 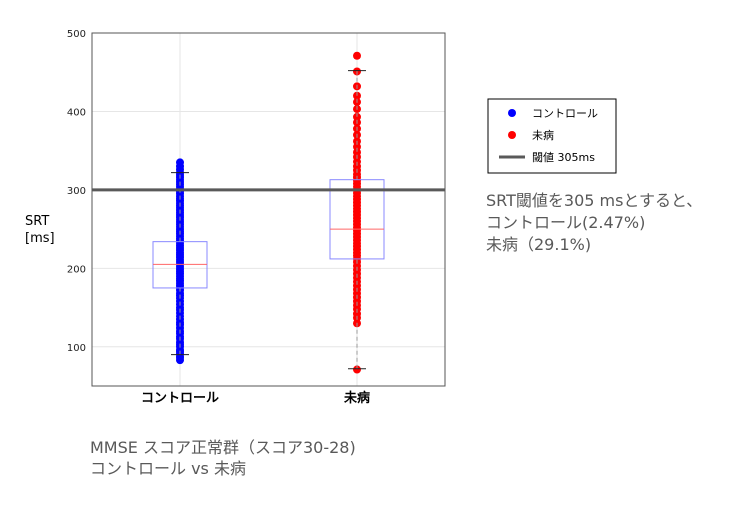 What do you see at coordinates (563, 157) in the screenshot?
I see `legend-label: 閾値 305ms` at bounding box center [563, 157].